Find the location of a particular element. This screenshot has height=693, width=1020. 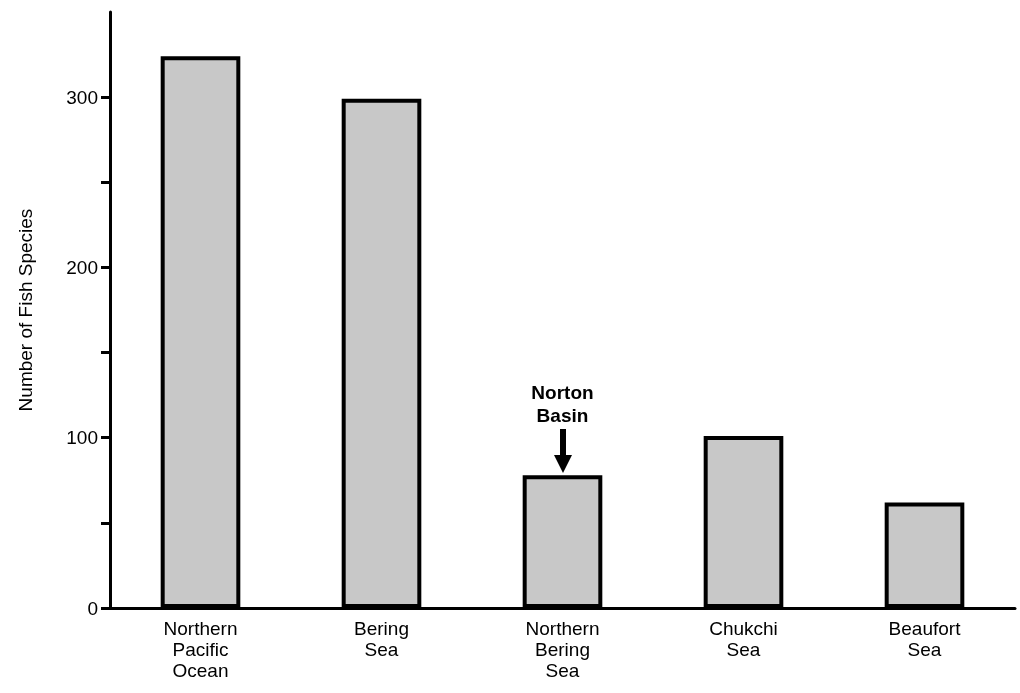

y-tick-label: 0 is located at coordinates (92, 608).